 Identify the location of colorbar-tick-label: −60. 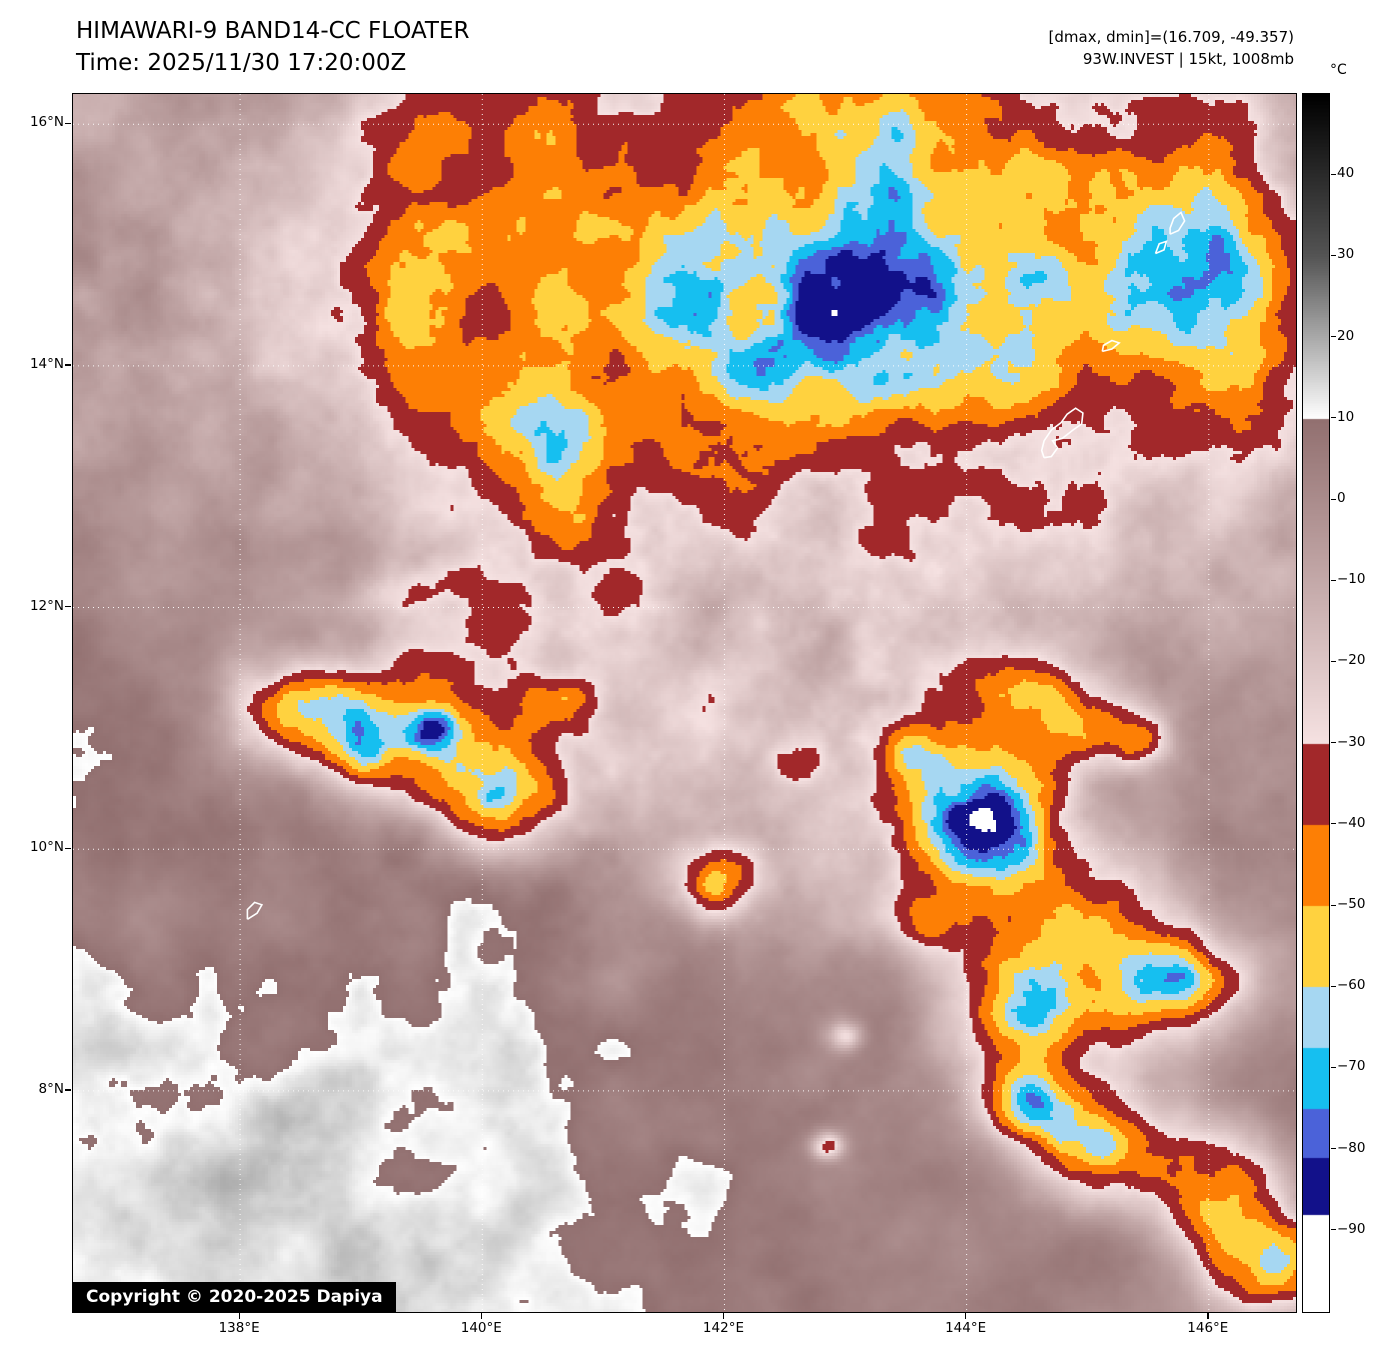
(1351, 985).